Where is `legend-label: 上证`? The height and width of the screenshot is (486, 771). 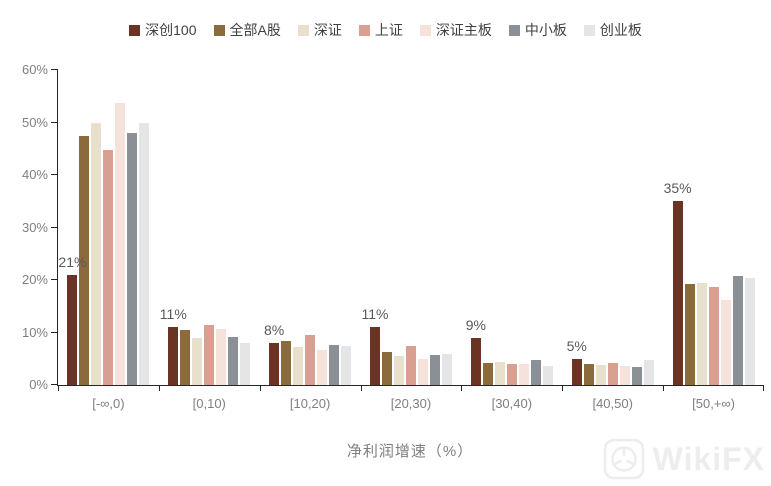 legend-label: 上证 is located at coordinates (388, 30).